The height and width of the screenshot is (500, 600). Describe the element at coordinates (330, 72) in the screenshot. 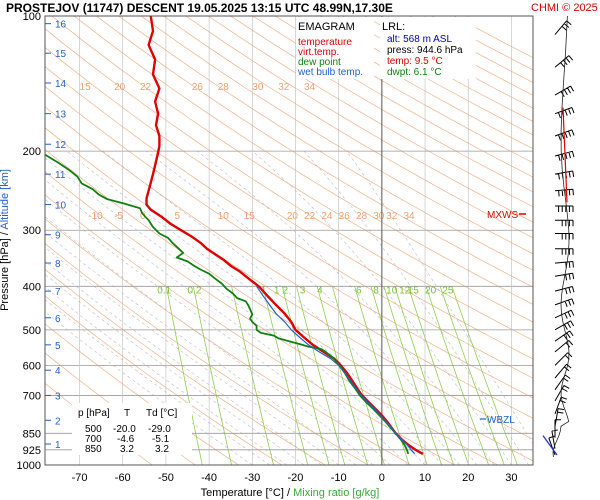

I see `legend-item-wet-bulb: wet bulb temp.` at that location.